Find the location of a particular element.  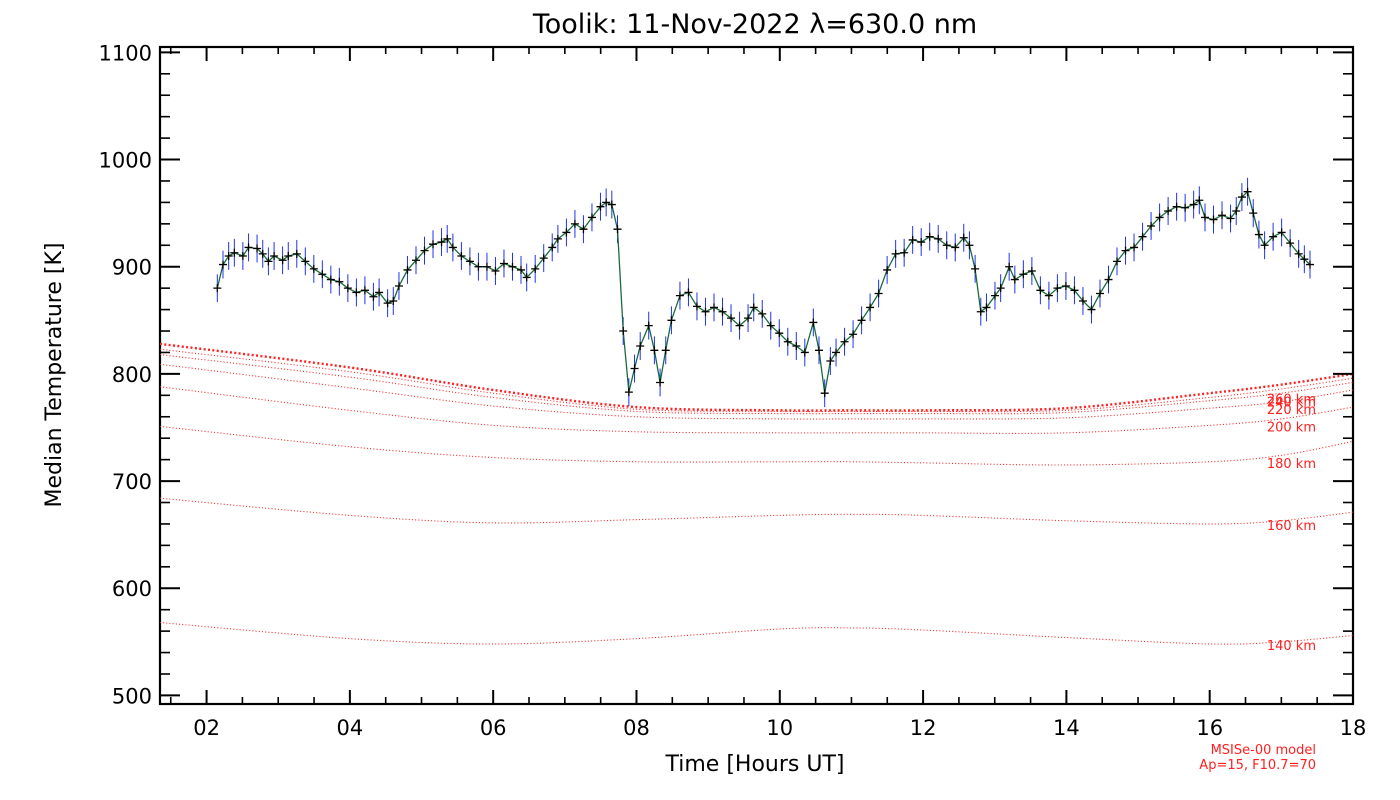

y-axis-label: Median Temperature [K] is located at coordinates (54, 375).